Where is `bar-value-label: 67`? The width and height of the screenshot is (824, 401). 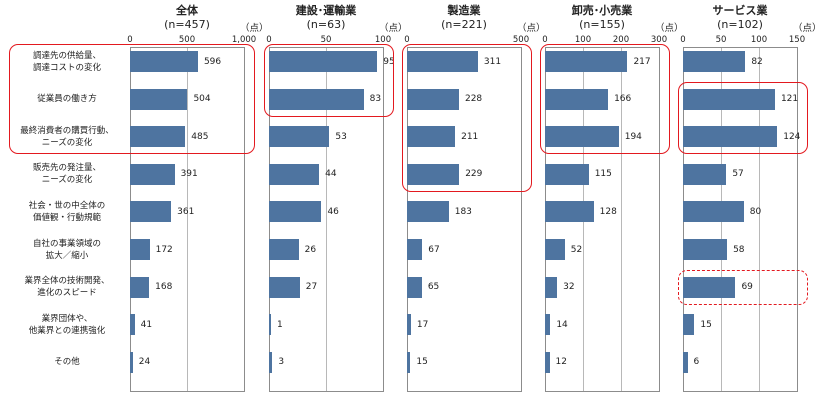
bar-value-label: 67 is located at coordinates (434, 249).